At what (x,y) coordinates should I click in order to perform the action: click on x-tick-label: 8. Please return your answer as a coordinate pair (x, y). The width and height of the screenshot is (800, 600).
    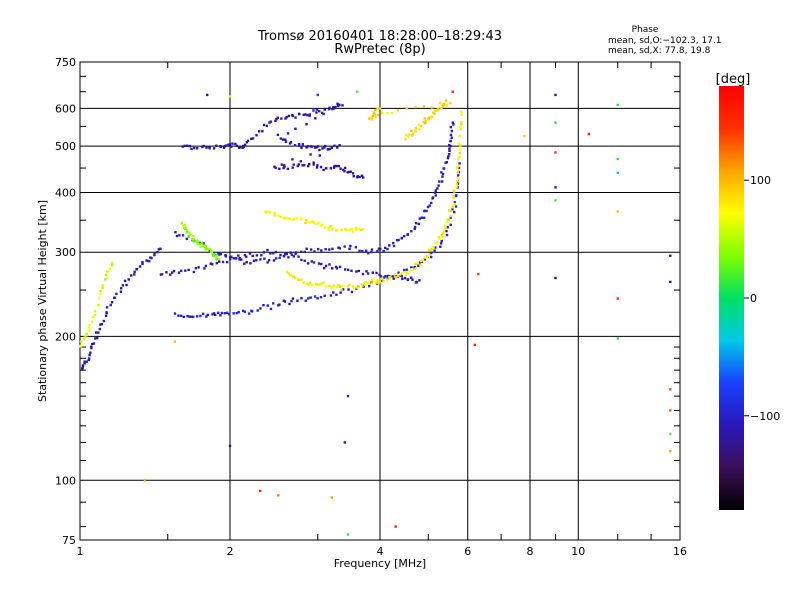
    Looking at the image, I should click on (530, 551).